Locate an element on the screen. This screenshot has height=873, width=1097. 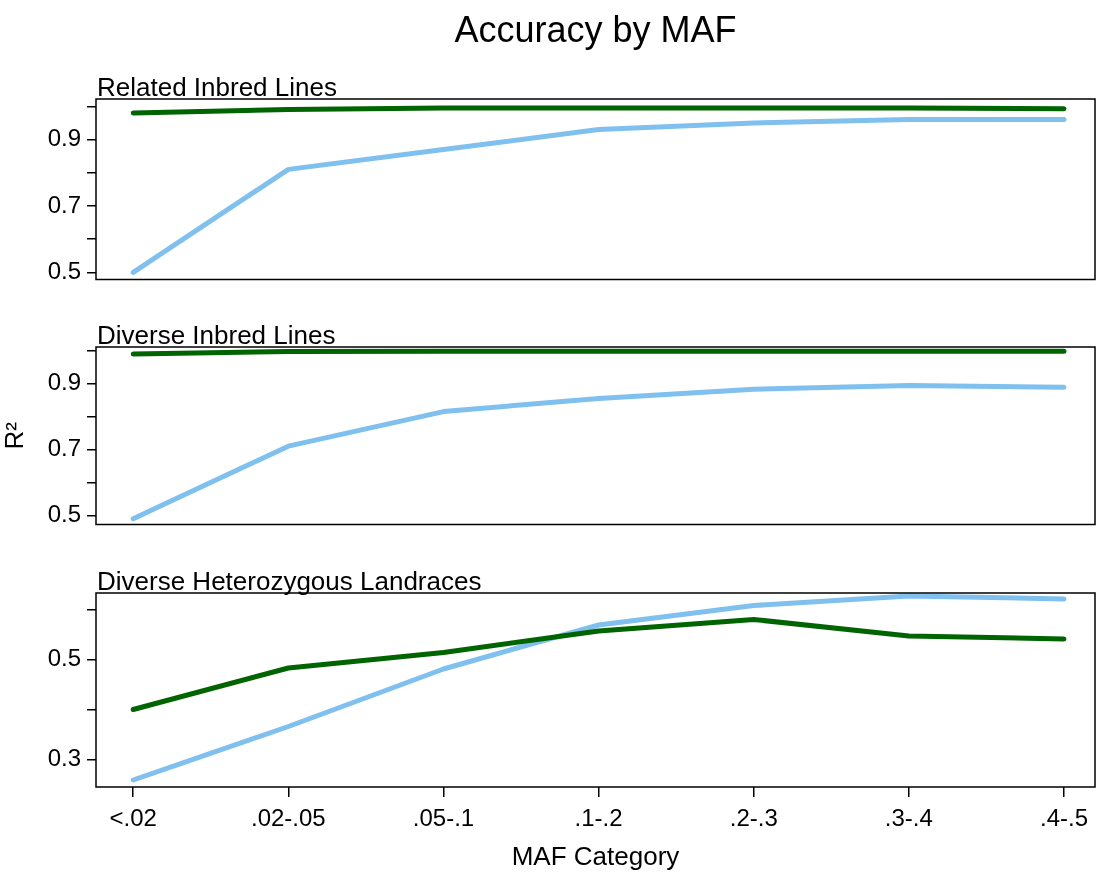
chart-title: Accuracy by MAF is located at coordinates (595, 29).